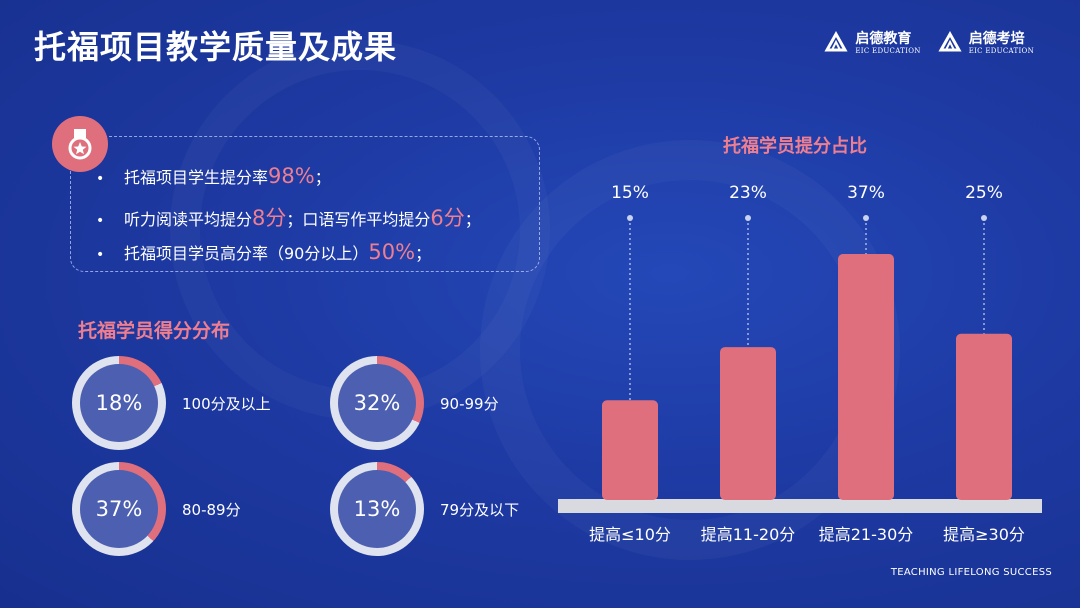 The image size is (1080, 608). I want to click on ring-label: 90-99分, so click(469, 403).